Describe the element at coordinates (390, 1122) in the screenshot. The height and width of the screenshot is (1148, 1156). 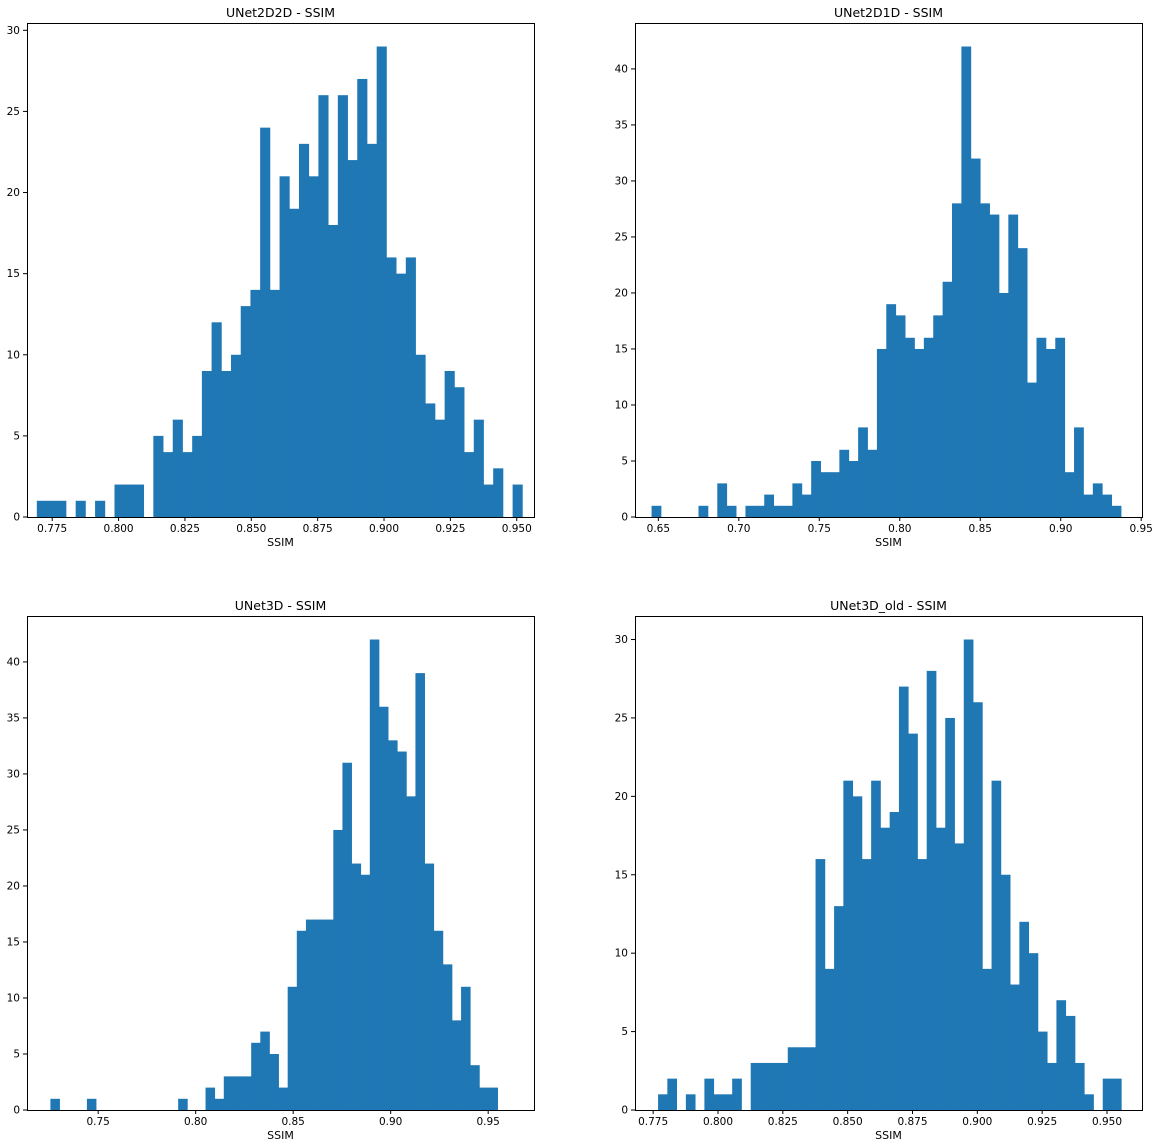
I see `x-tick-label: 0.90` at that location.